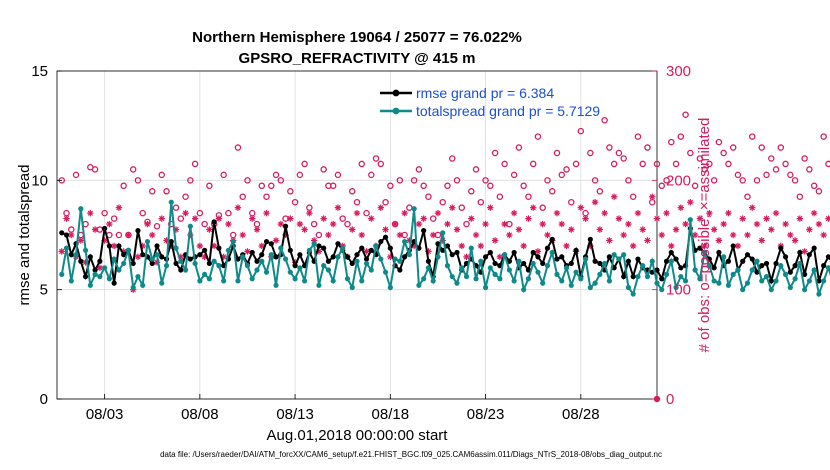 The height and width of the screenshot is (470, 830). What do you see at coordinates (396, 93) in the screenshot?
I see `legend-rmse-marker` at bounding box center [396, 93].